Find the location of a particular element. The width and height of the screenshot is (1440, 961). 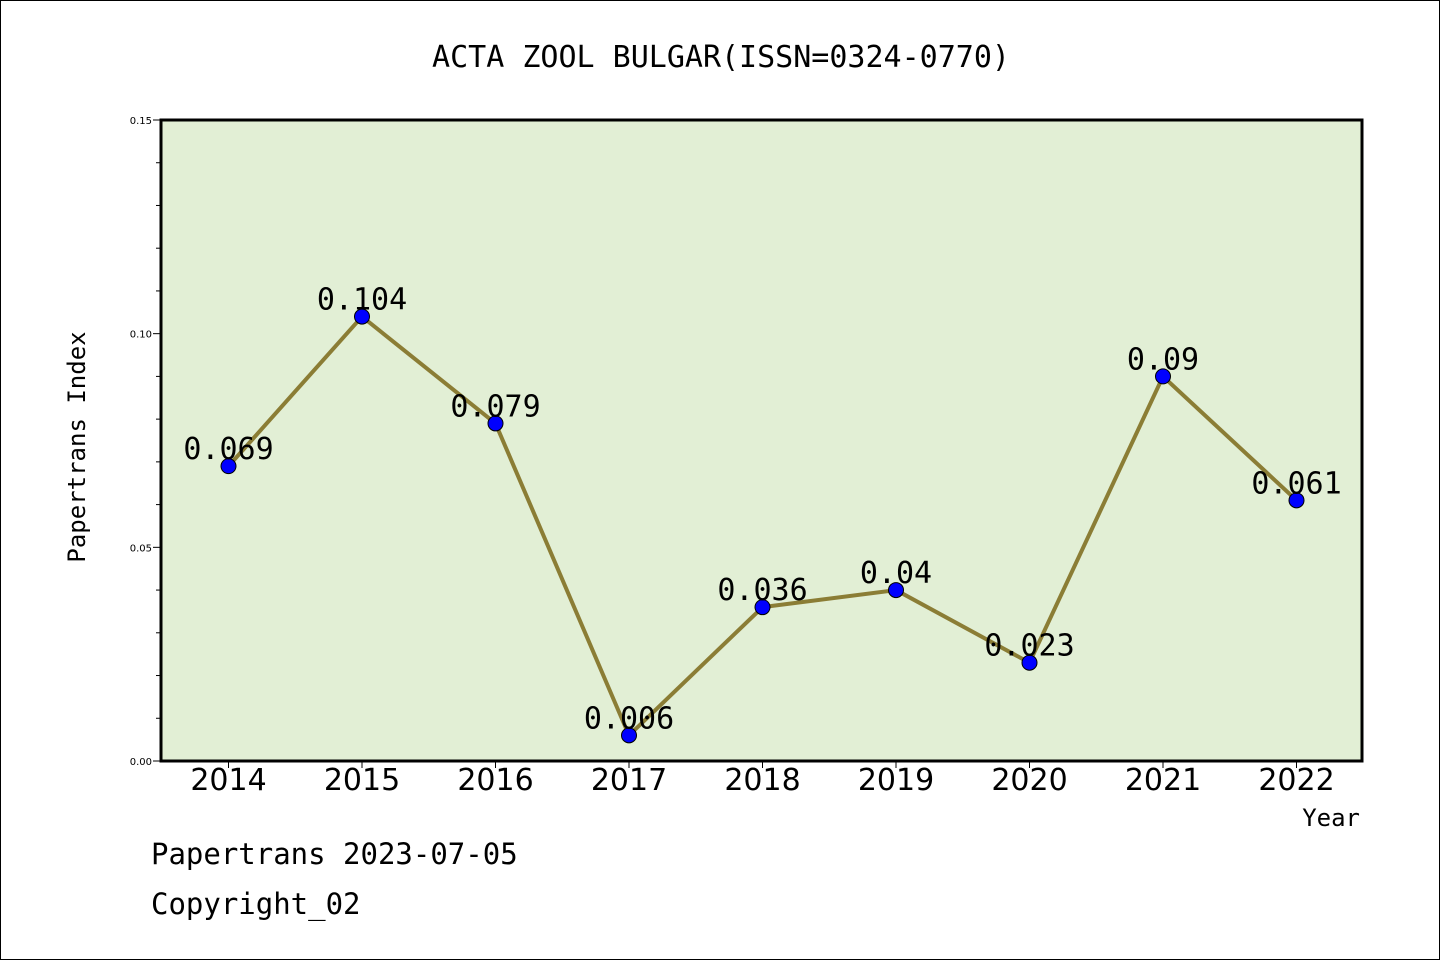

x-tick-label: 2022 is located at coordinates (1296, 780).